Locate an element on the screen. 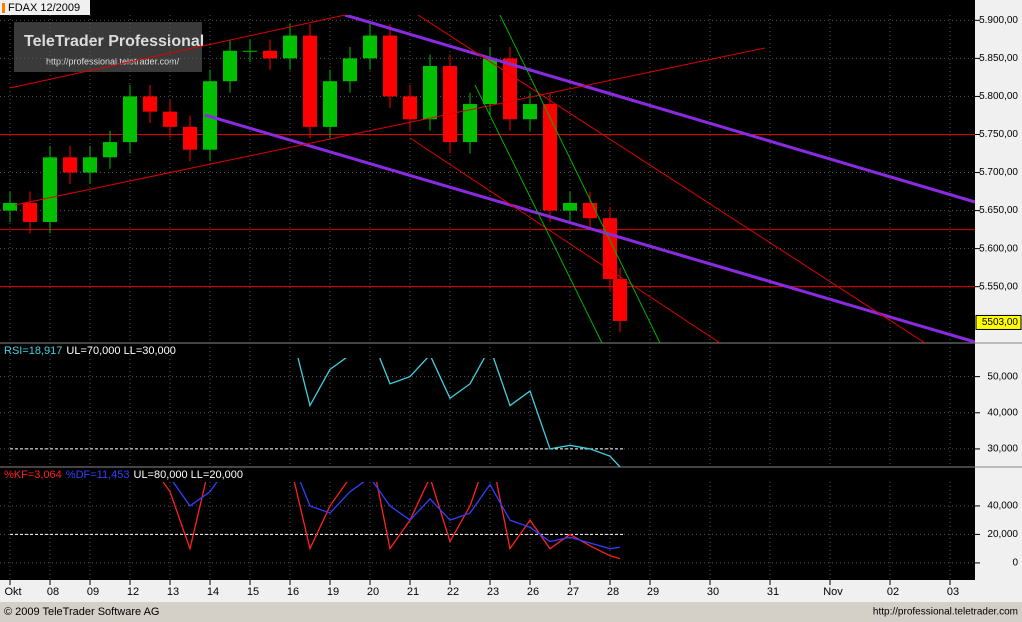  legend-entry: RSI=18,917 is located at coordinates (33, 351).